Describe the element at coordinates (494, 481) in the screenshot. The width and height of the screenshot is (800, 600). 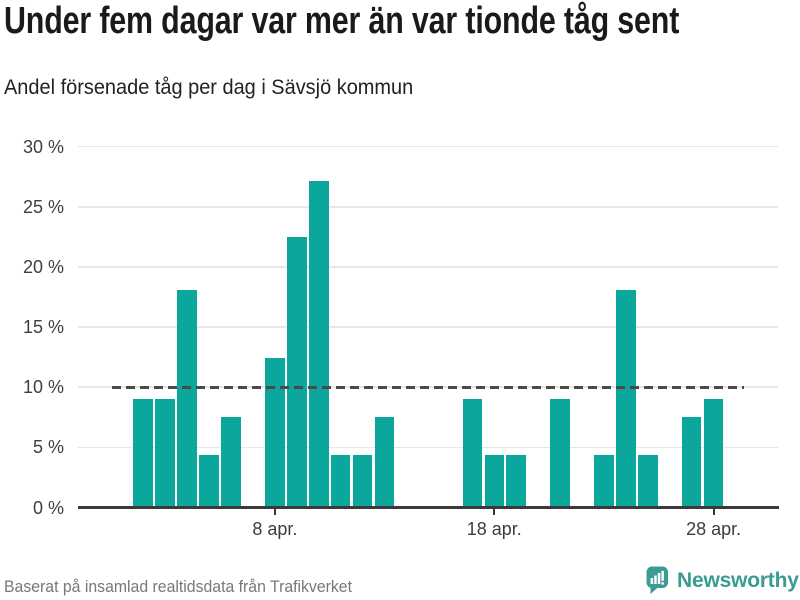
I see `bar-18apr` at that location.